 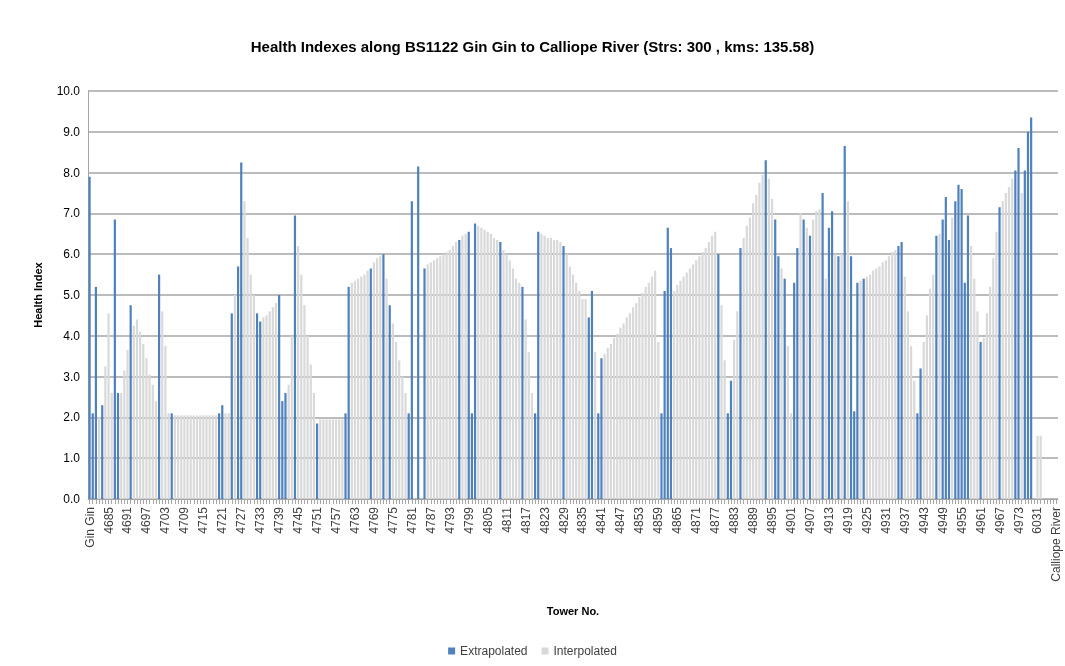 I want to click on x-tick-label: 4853, so click(x=639, y=520).